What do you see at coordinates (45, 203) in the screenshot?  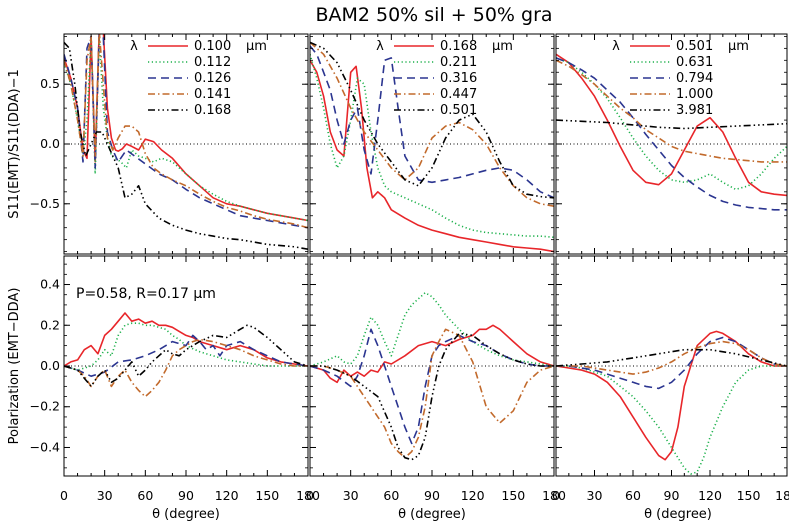 I see `y-tick-label: −0.5` at bounding box center [45, 203].